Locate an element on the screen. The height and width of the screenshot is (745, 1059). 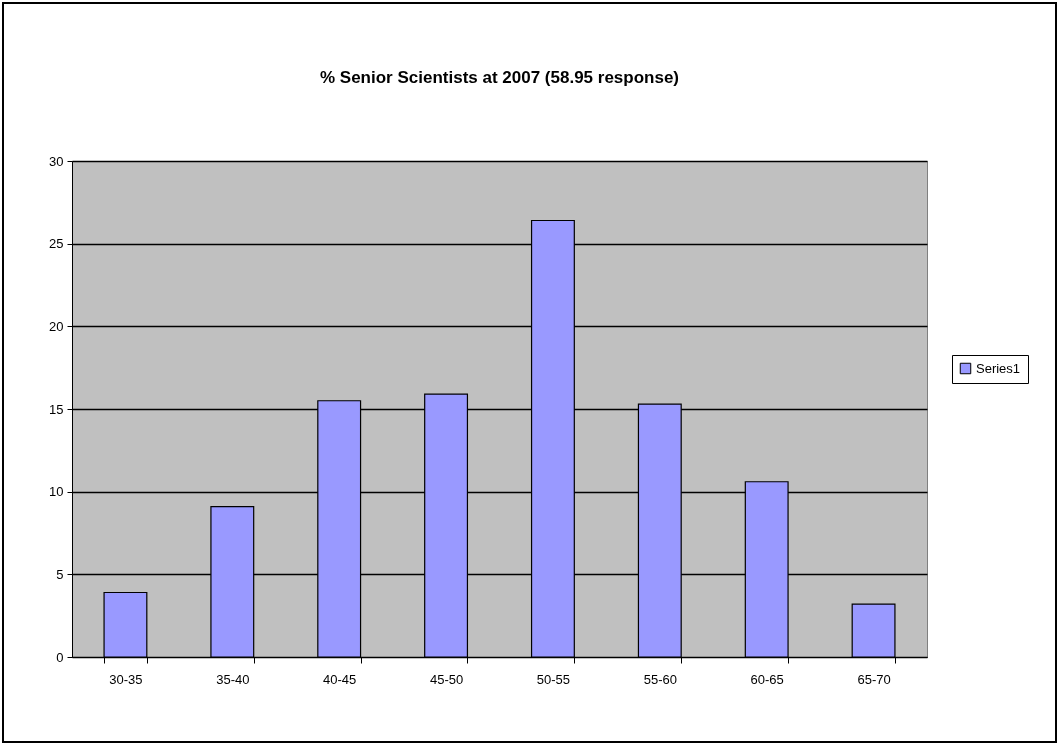
x-tick-label: 55-60 is located at coordinates (660, 679).